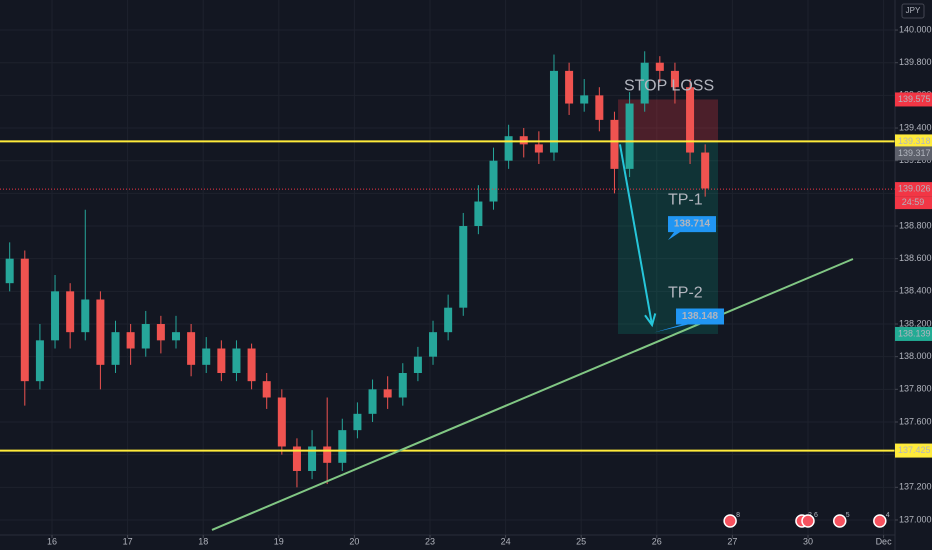 This screenshot has width=932, height=550. Describe the element at coordinates (915, 291) in the screenshot. I see `y-tick-label: 138.400` at that location.